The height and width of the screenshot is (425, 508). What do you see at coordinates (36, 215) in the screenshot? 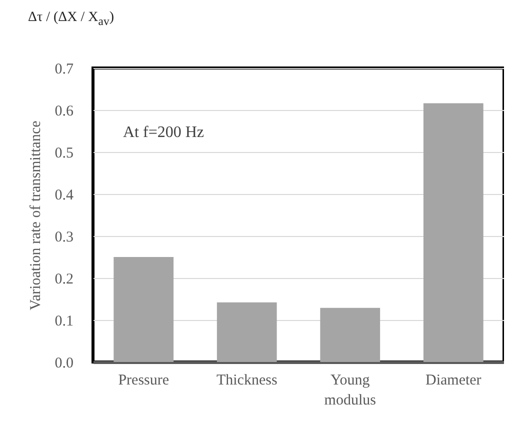
I see `y-axis-title: Varioation rate of transmittance` at bounding box center [36, 215].